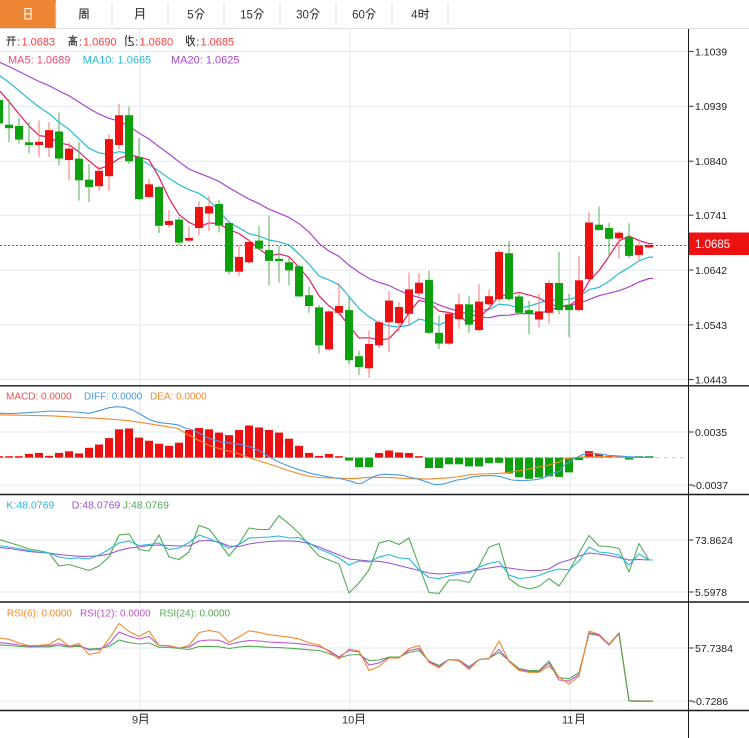 This screenshot has height=738, width=749. I want to click on svg-text: 1.0690, so click(100, 43).